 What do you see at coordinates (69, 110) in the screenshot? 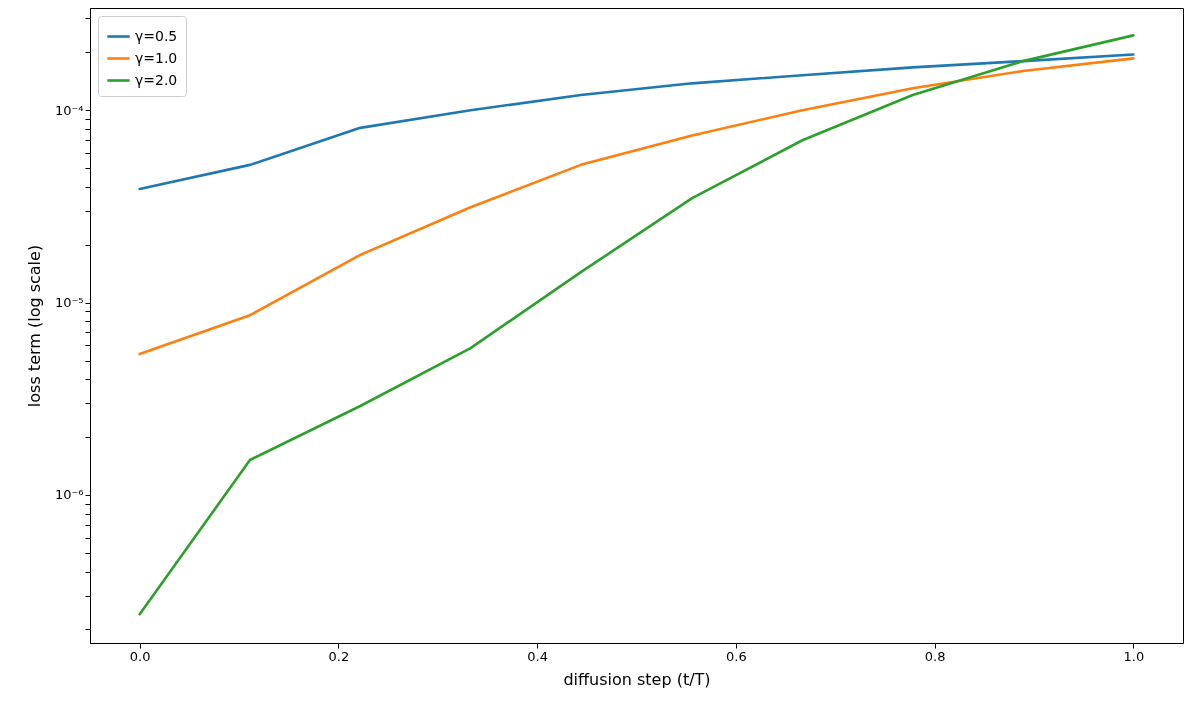
I see `y-tick-label: 10⁻⁴` at bounding box center [69, 110].